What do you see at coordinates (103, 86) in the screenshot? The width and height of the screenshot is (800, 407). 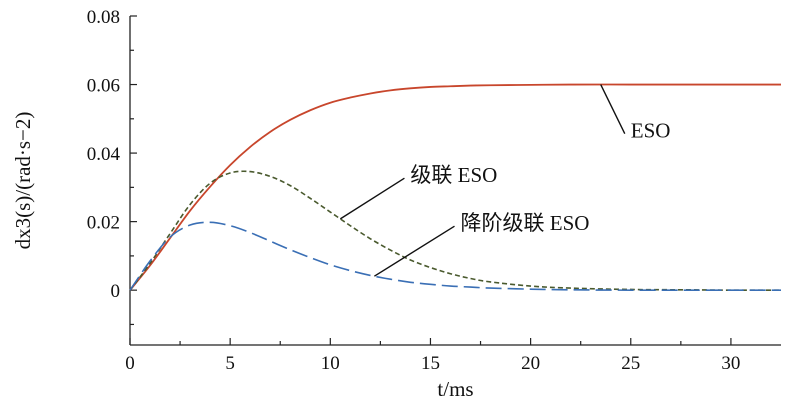 I see `y-tick-label: 0.06` at bounding box center [103, 86].